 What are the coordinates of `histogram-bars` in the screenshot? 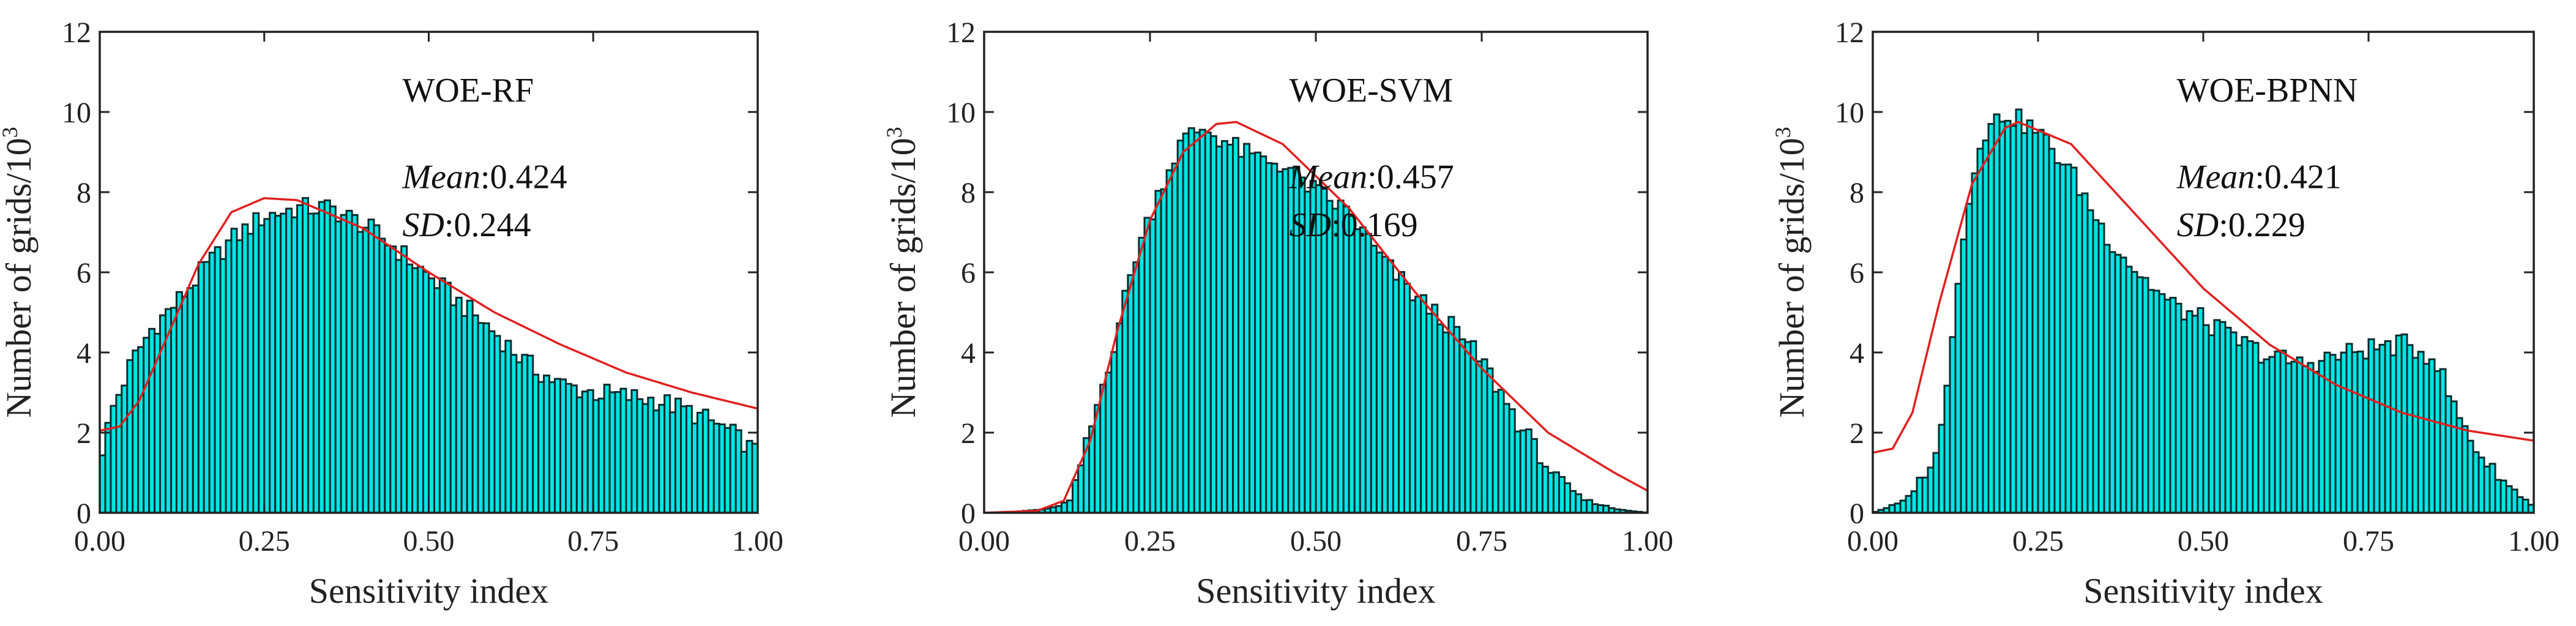 It's located at (429, 355).